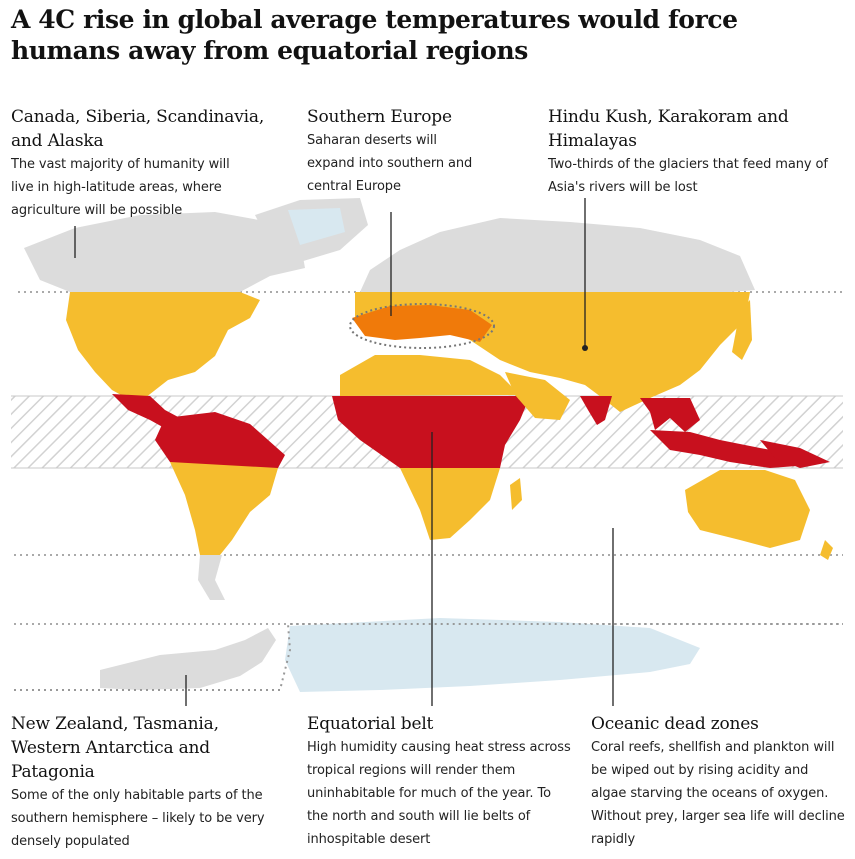 Image resolution: width=855 pixels, height=859 pixels. I want to click on new-guinea, so click(795, 454).